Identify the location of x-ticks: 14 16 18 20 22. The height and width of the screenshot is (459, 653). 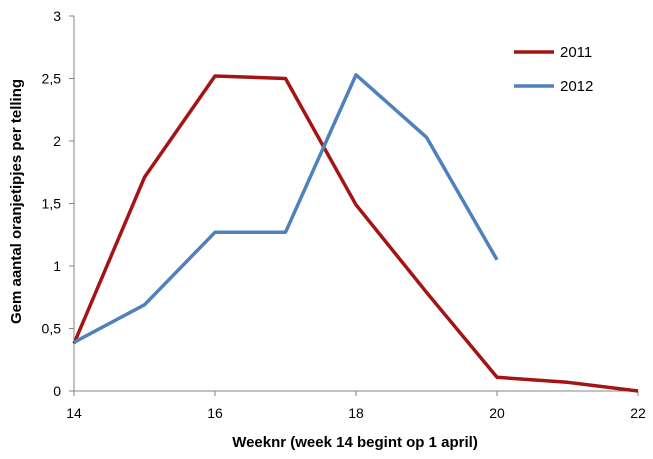
(356, 406).